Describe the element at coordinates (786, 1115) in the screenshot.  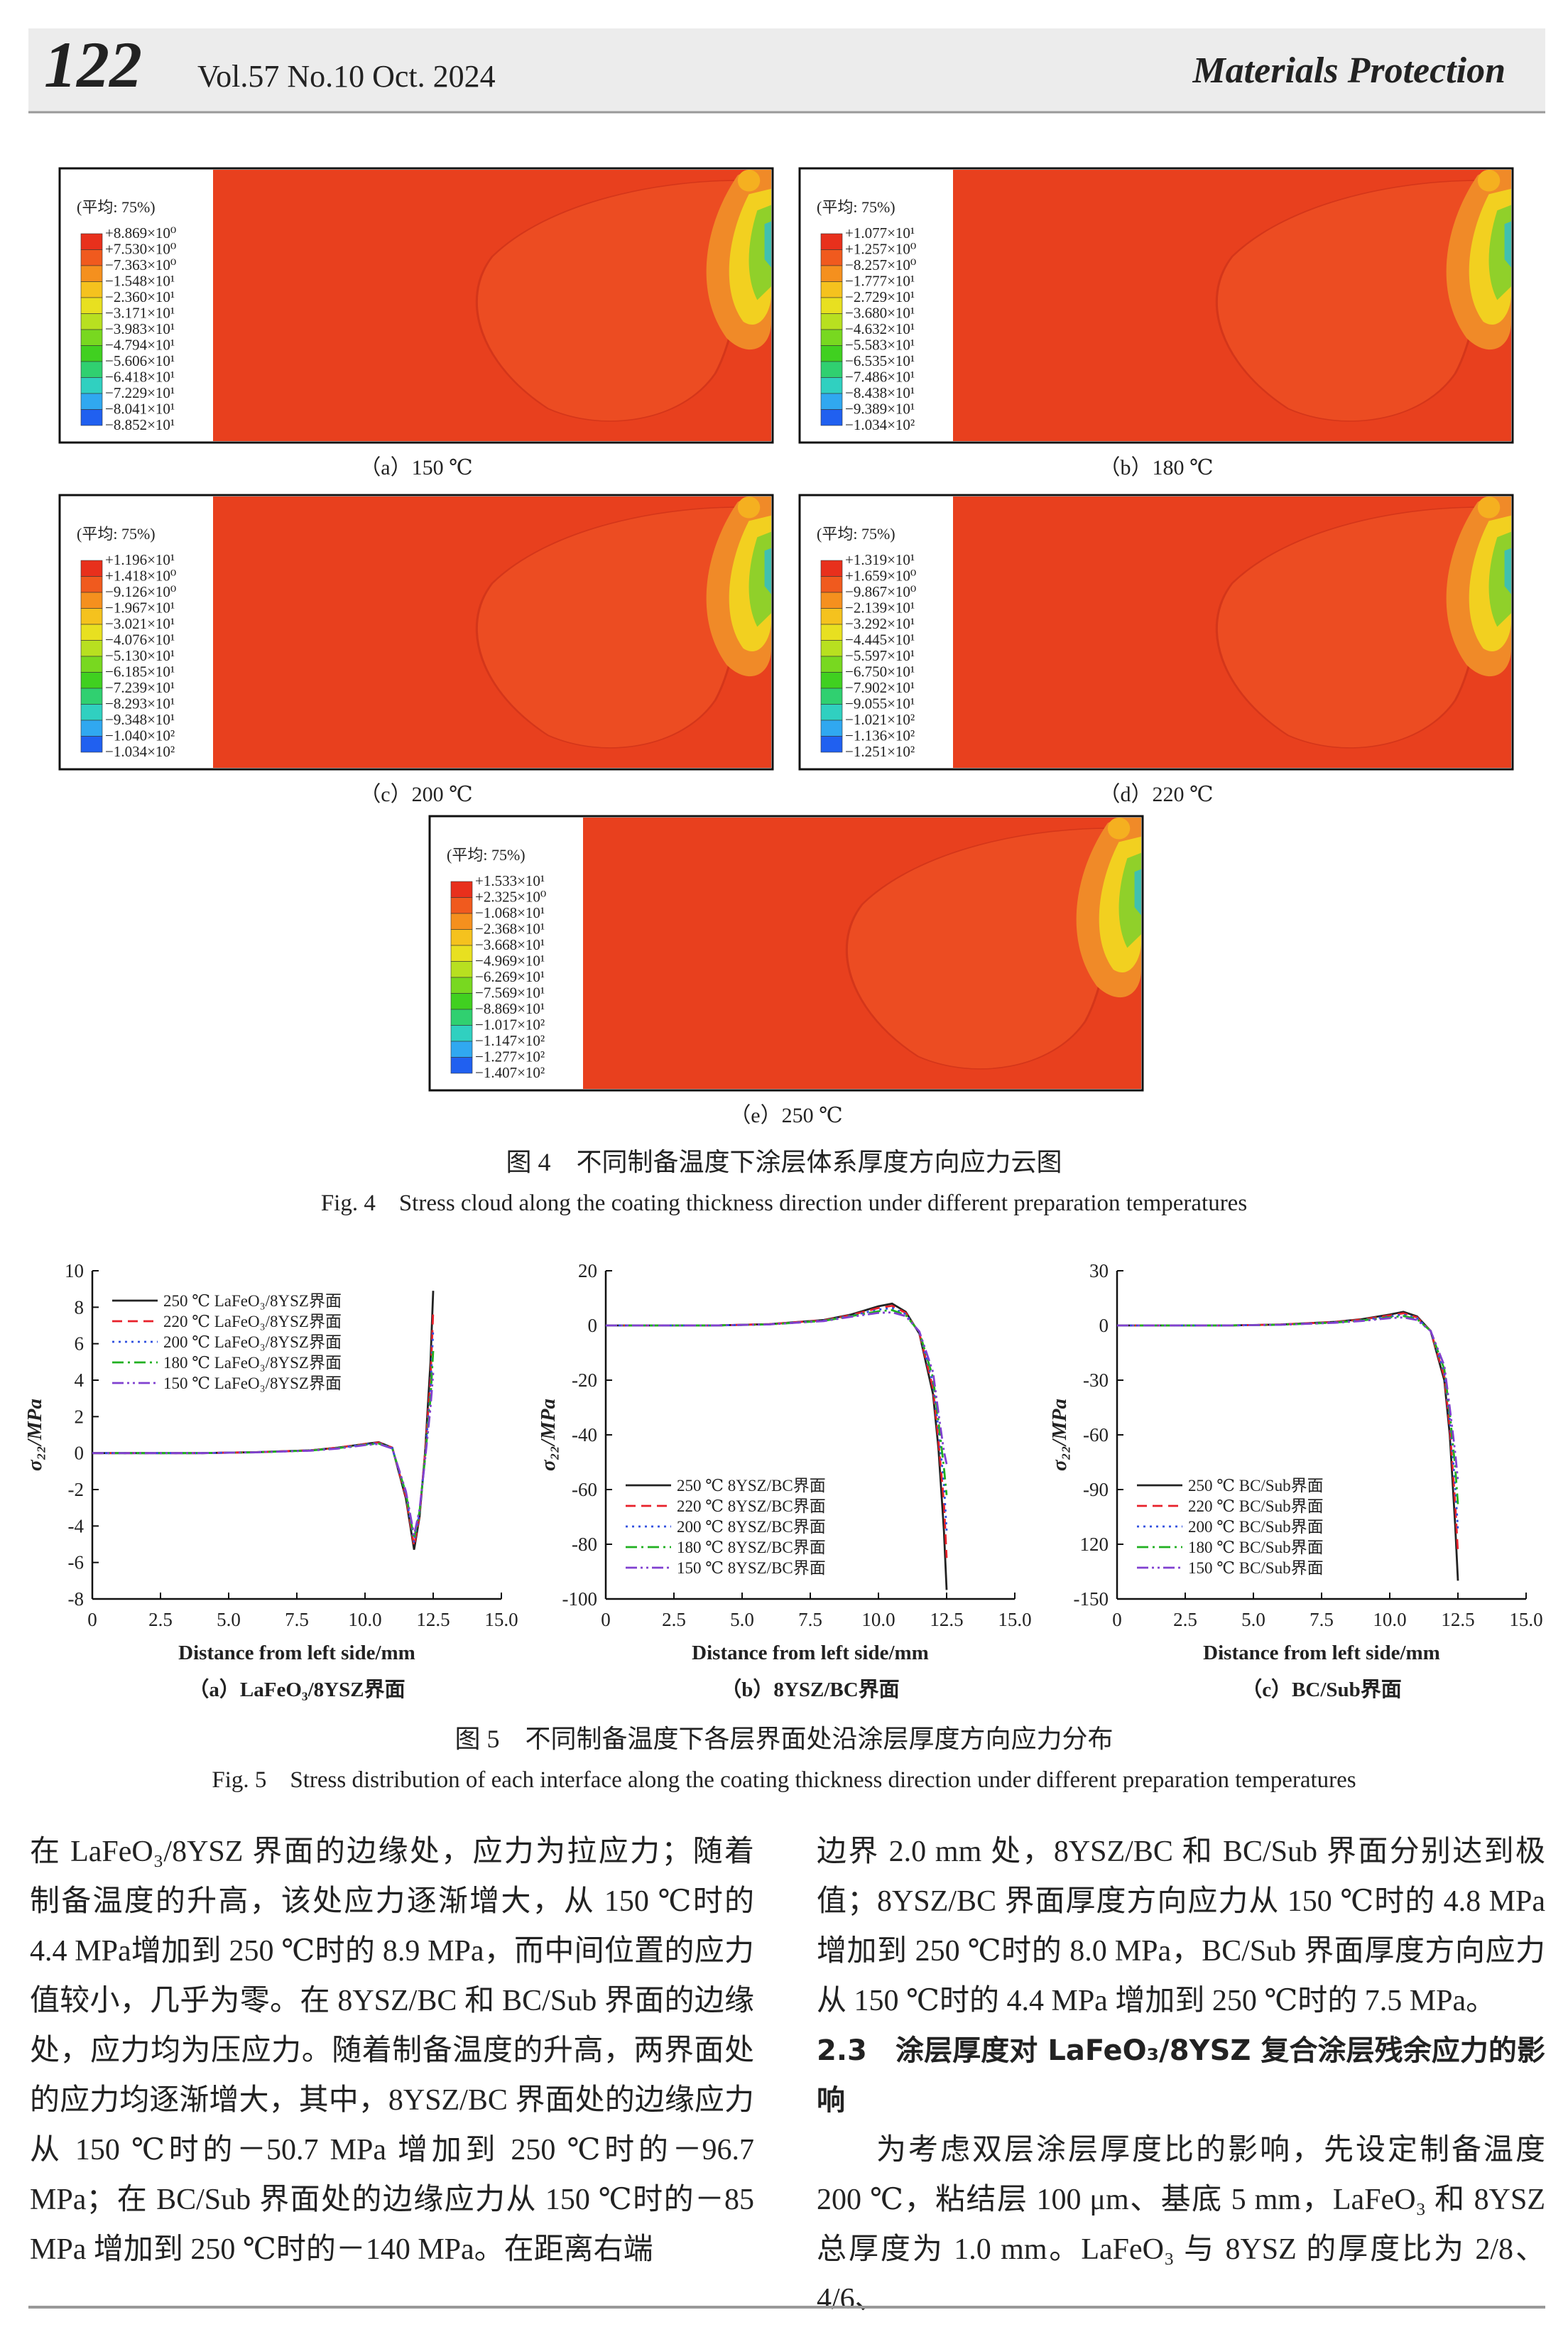
I see `panel-caption: （e）250 ℃` at that location.